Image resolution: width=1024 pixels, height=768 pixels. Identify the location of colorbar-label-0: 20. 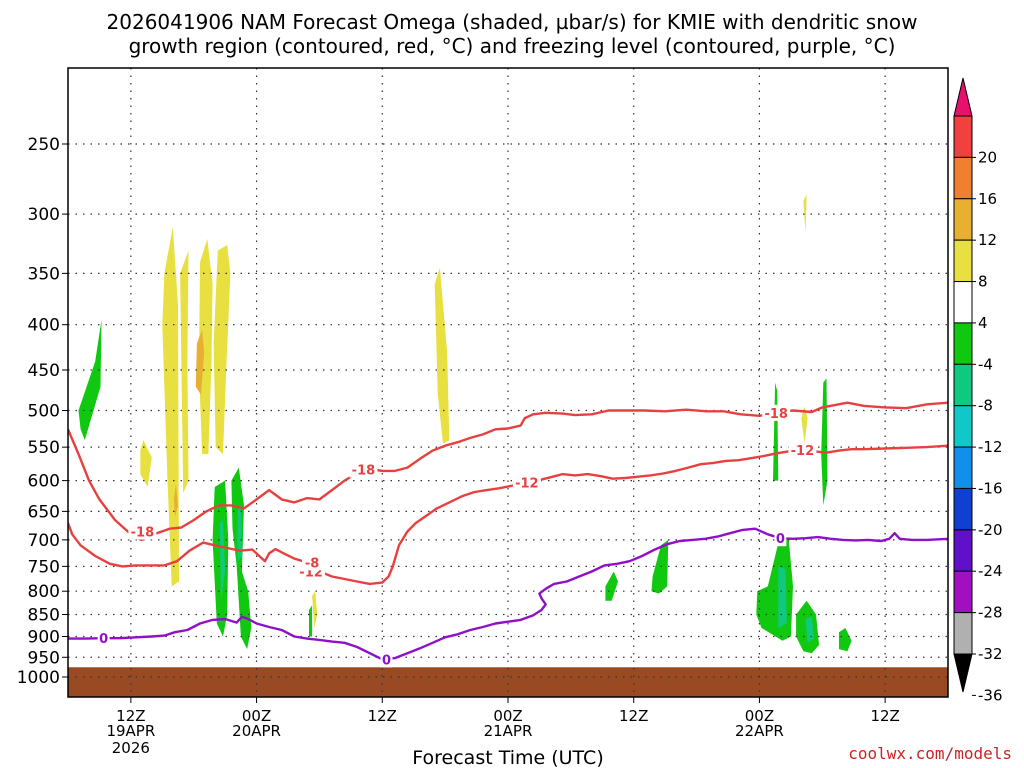
(987, 157).